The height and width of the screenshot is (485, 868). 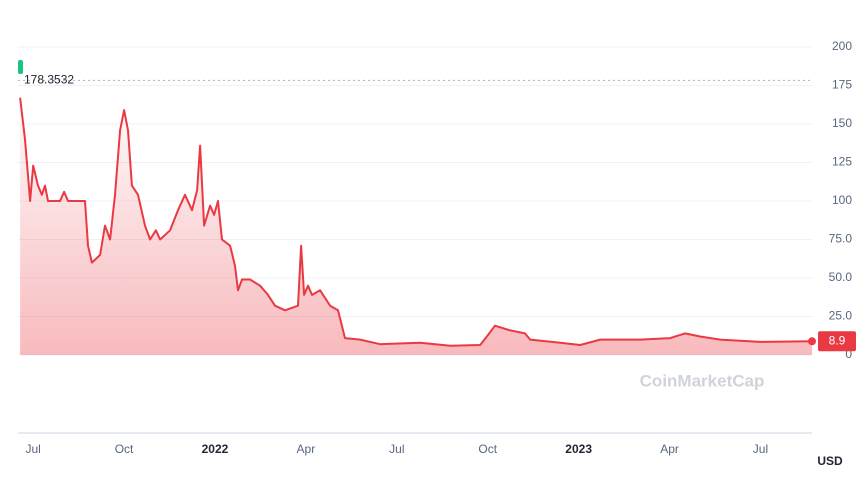 I want to click on marker, so click(x=20, y=67).